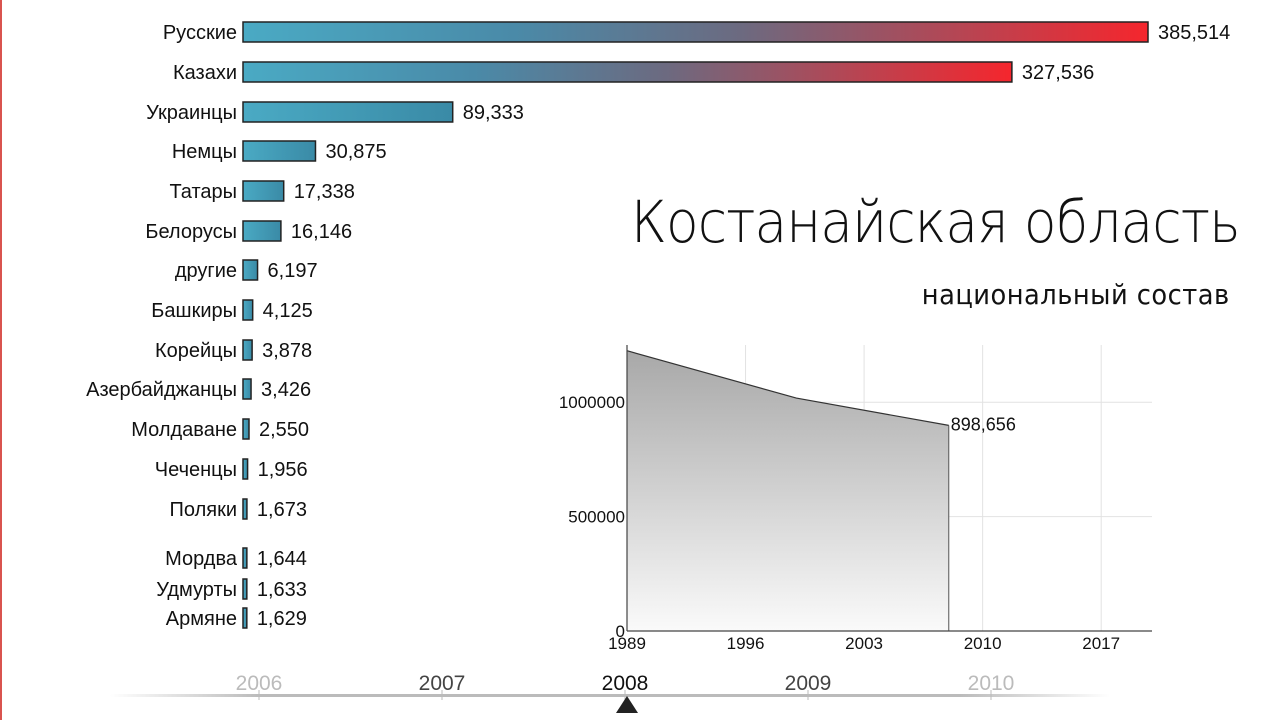  What do you see at coordinates (282, 559) in the screenshot?
I see `value-label: 1,644` at bounding box center [282, 559].